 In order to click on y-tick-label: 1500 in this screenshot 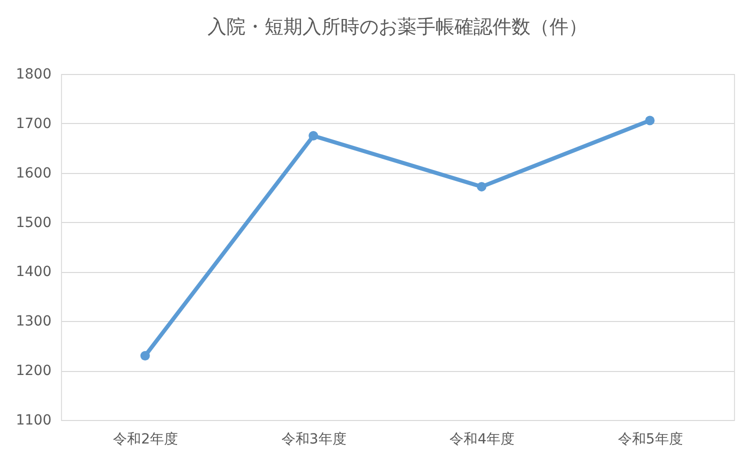, I will do `click(34, 222)`.